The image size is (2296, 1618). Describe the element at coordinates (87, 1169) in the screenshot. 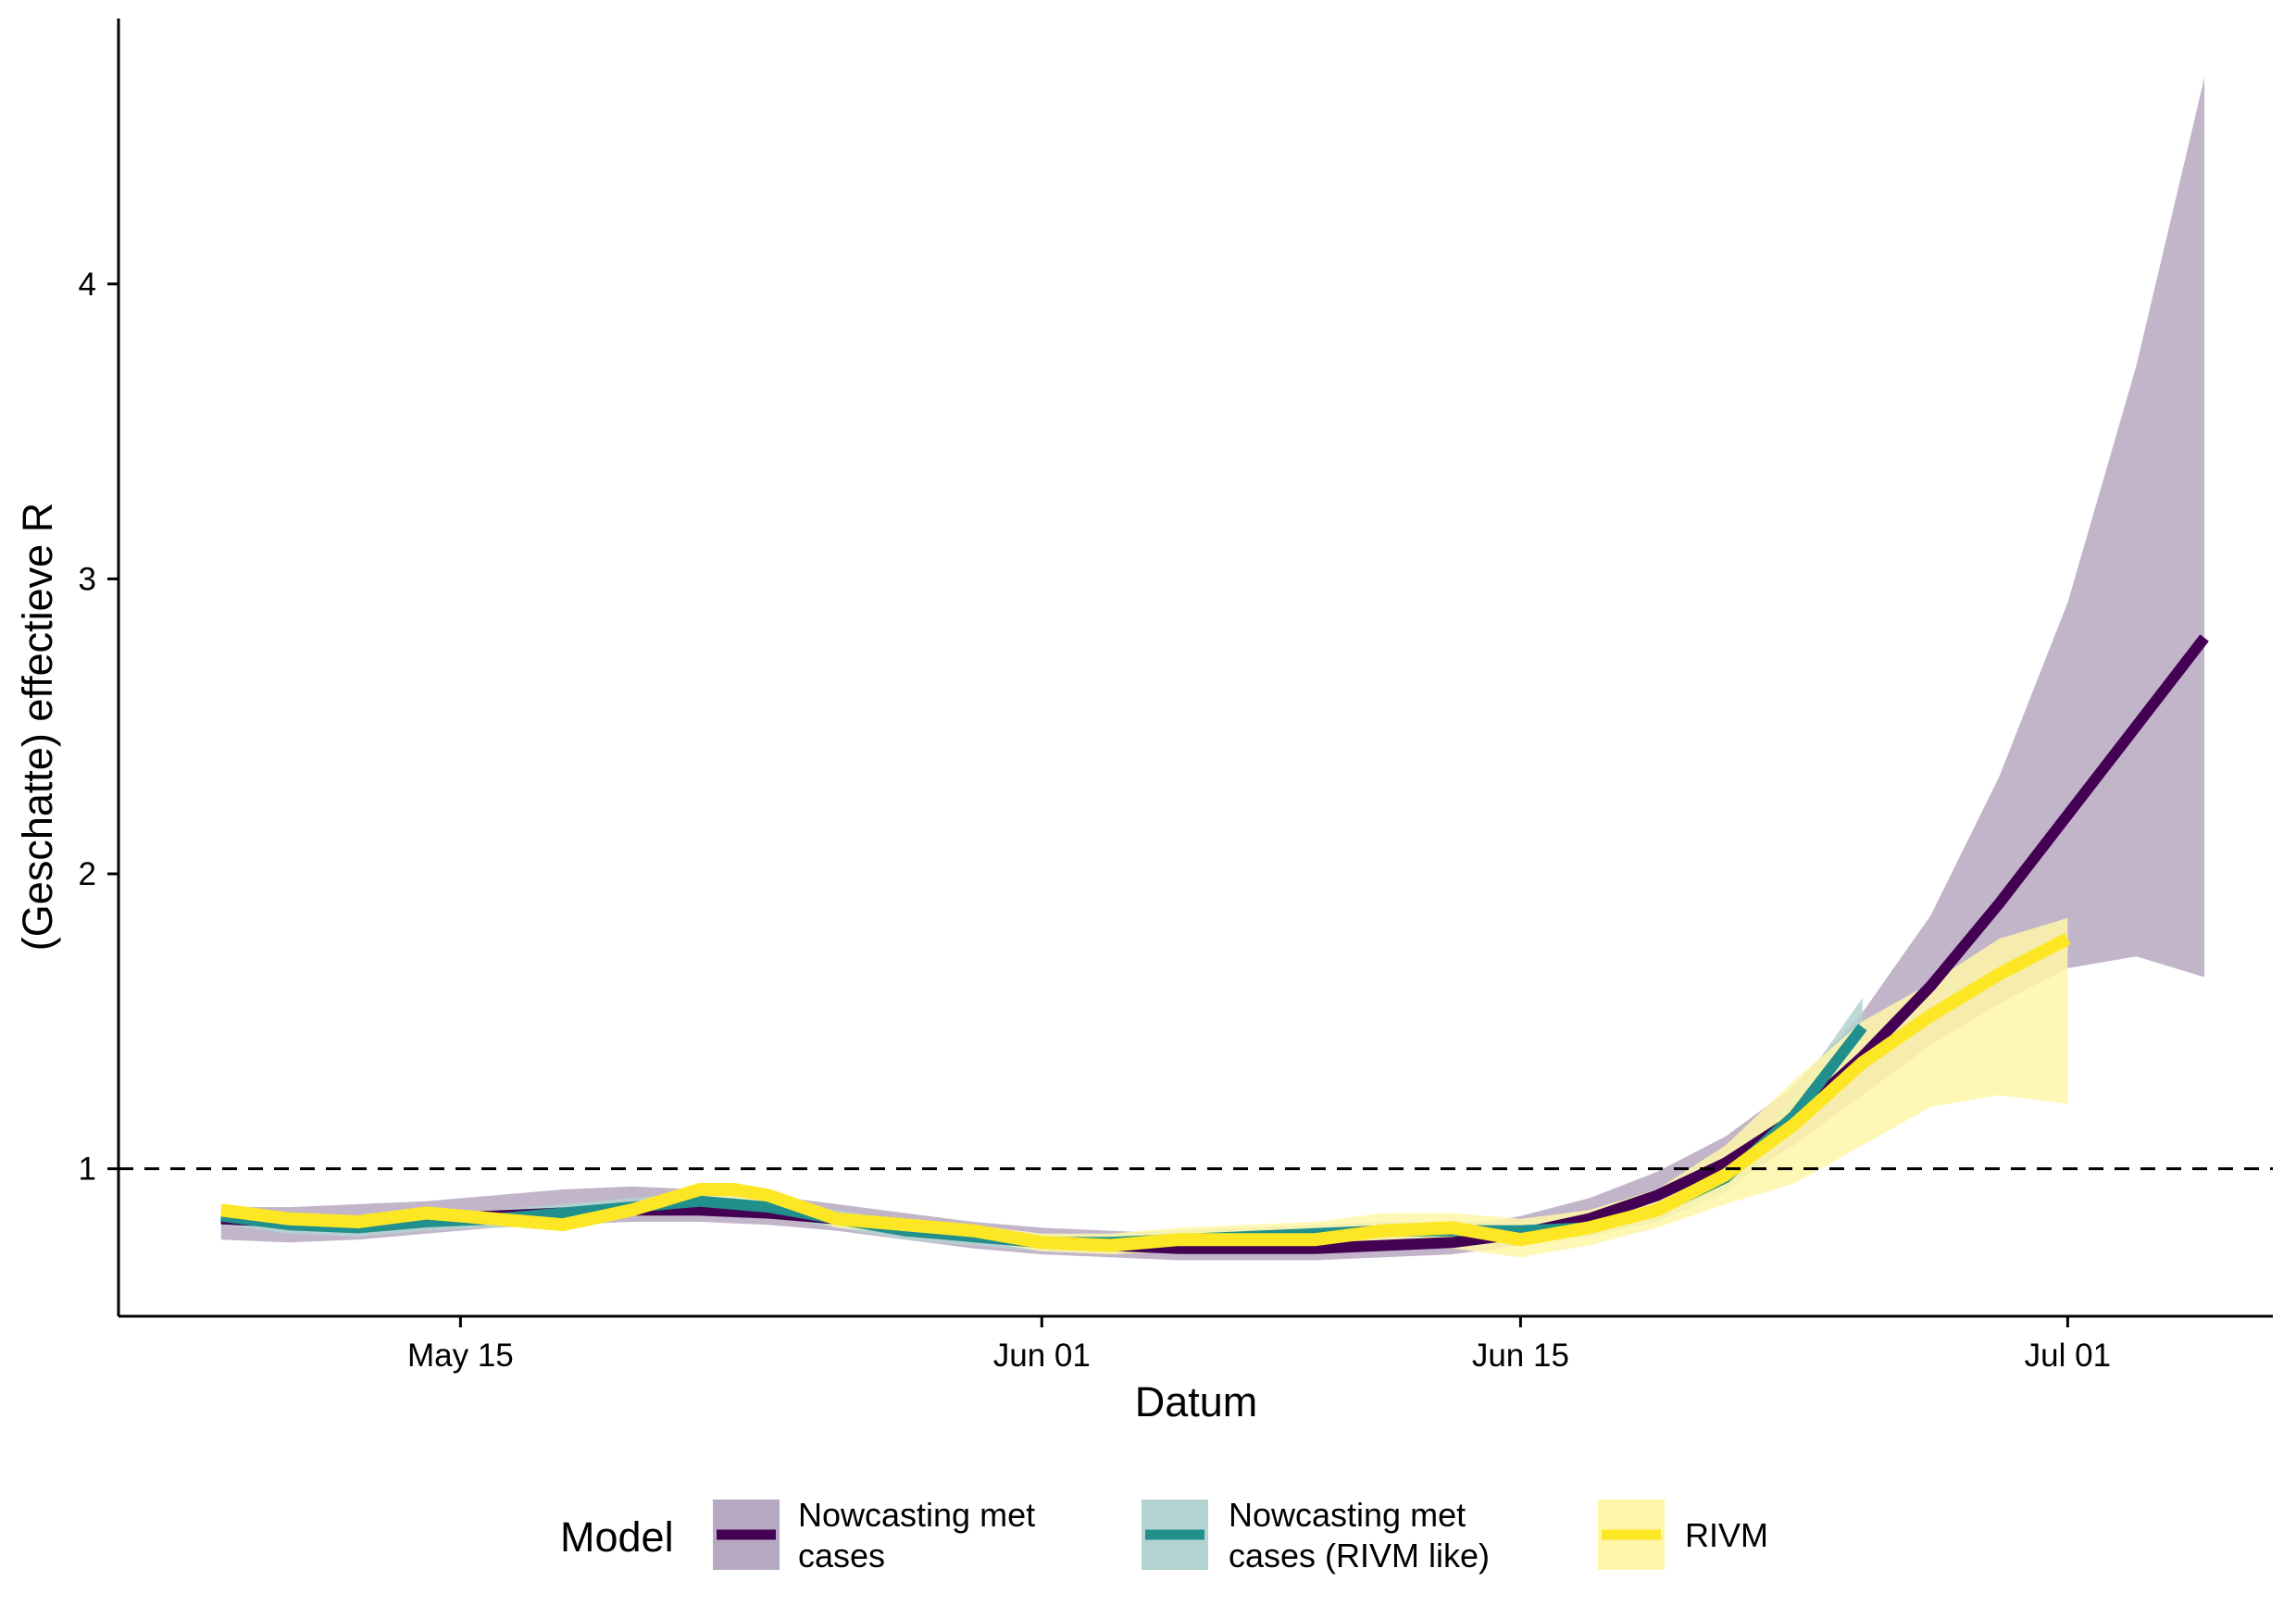

I see `y-tick-label: 1` at that location.